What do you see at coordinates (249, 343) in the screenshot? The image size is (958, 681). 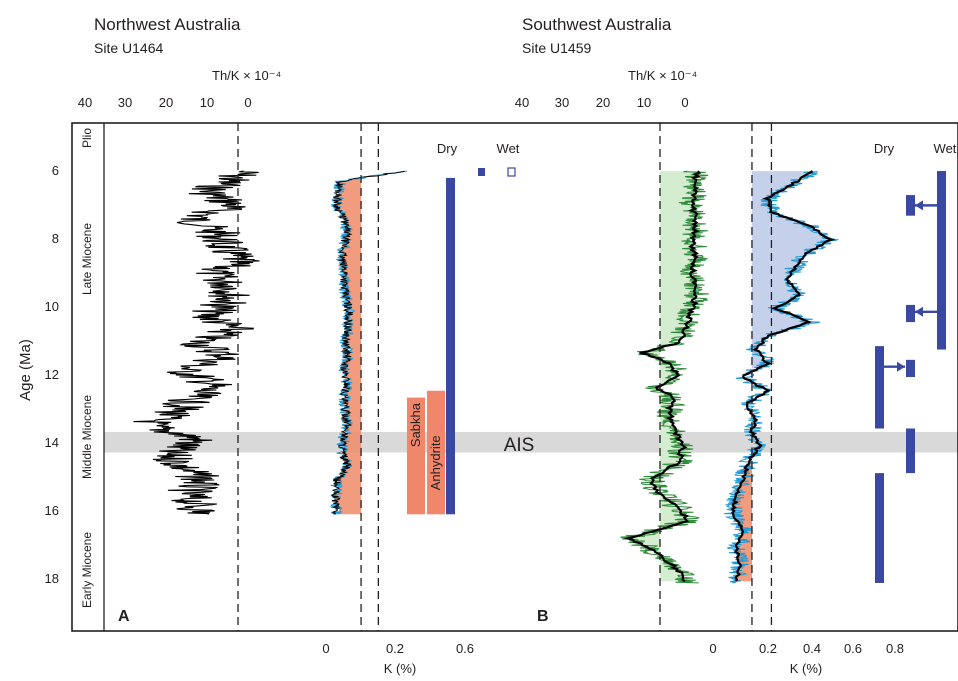 I see `panel-a-thk-fill` at bounding box center [249, 343].